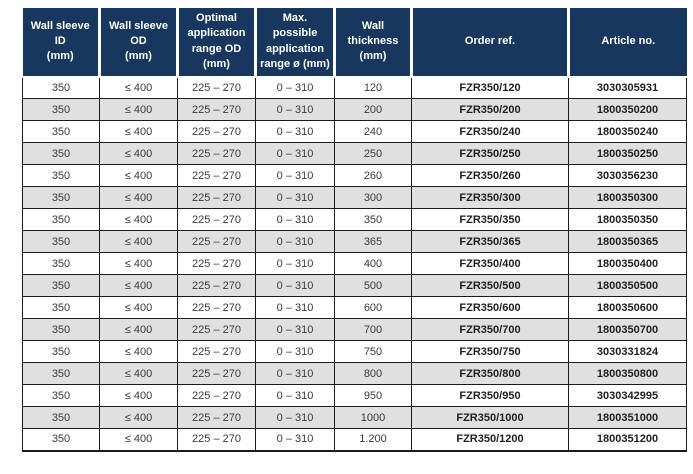 This screenshot has height=474, width=693. Describe the element at coordinates (627, 110) in the screenshot. I see `cell-article-no: 1800350200` at that location.